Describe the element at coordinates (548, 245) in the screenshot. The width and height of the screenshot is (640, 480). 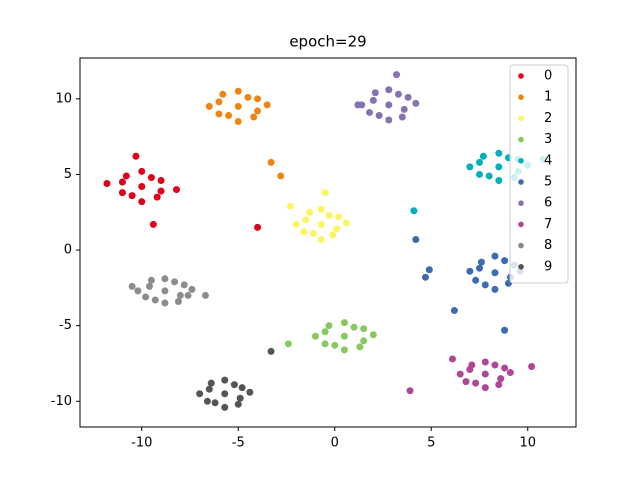
I see `legend-label: 8` at that location.